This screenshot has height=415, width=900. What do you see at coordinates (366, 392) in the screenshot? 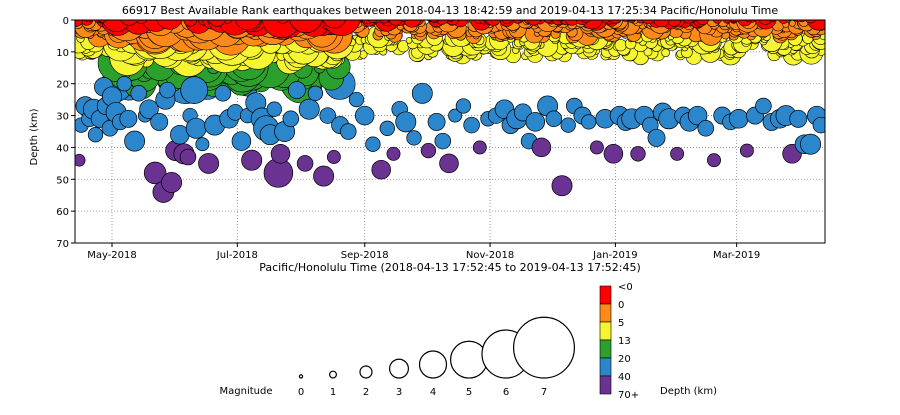
I see `magnitude-legend-label: 2` at bounding box center [366, 392].